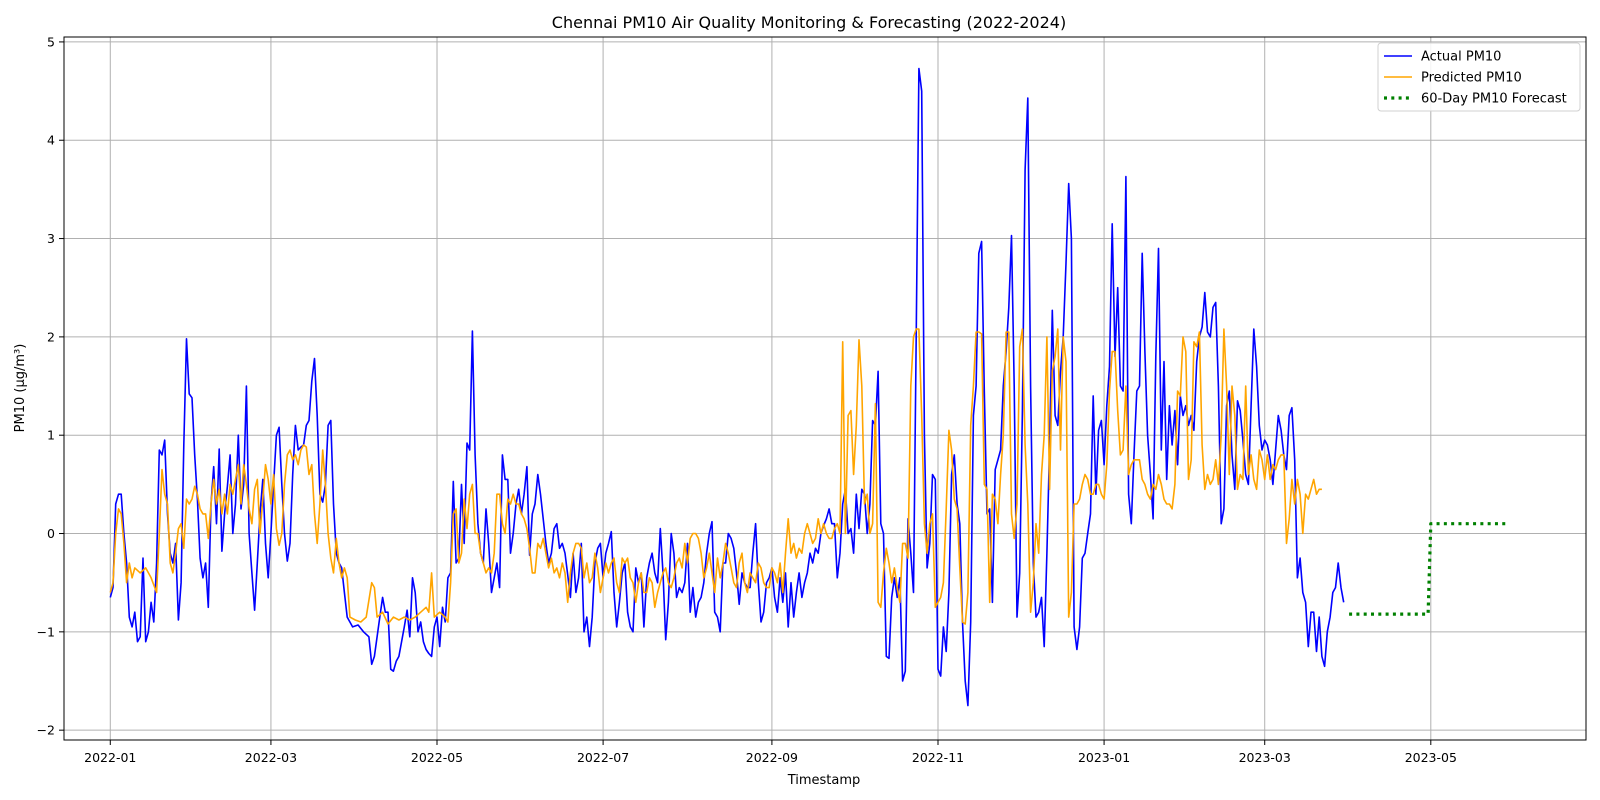 This screenshot has height=800, width=1600. I want to click on y-tick-label: −2, so click(46, 730).